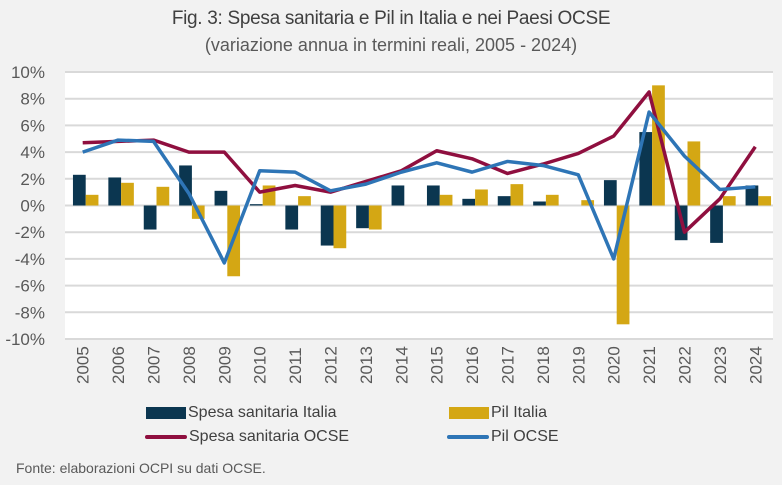  I want to click on x-tick-label: 2007, so click(154, 365).